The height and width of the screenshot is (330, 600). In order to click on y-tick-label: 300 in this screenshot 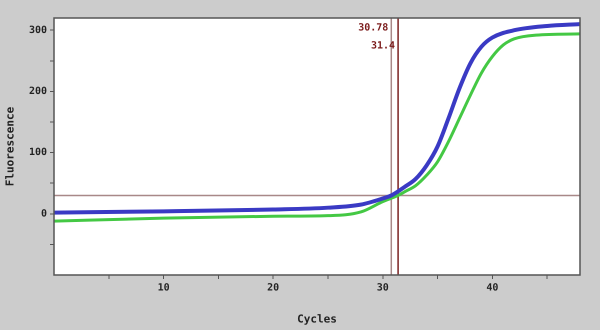, I will do `click(37, 30)`.